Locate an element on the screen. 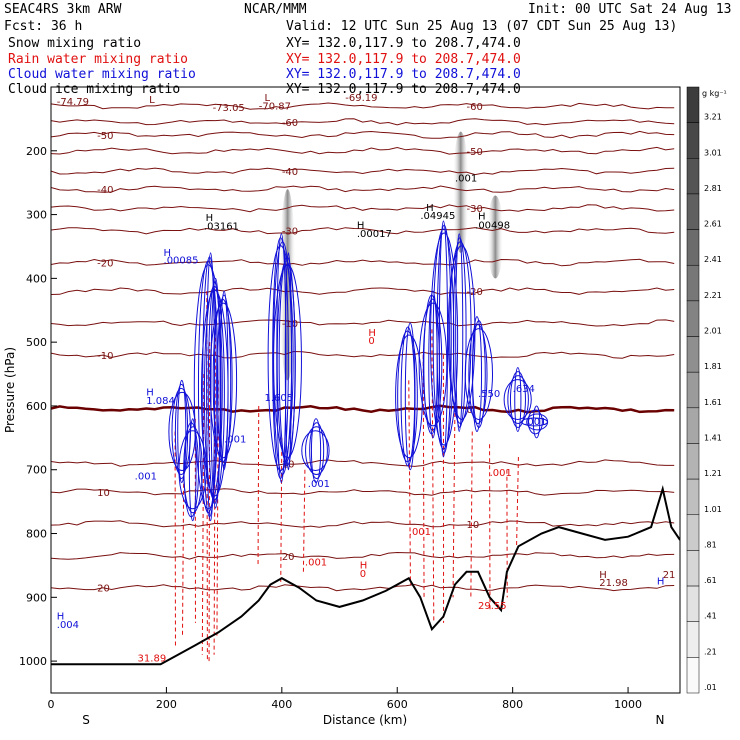 Image resolution: width=740 pixels, height=740 pixels. y-tick-label: 200 is located at coordinates (36, 151).